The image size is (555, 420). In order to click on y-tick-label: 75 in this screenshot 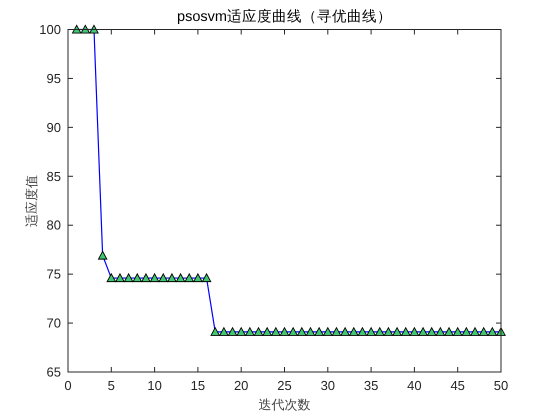, I will do `click(53, 274)`.